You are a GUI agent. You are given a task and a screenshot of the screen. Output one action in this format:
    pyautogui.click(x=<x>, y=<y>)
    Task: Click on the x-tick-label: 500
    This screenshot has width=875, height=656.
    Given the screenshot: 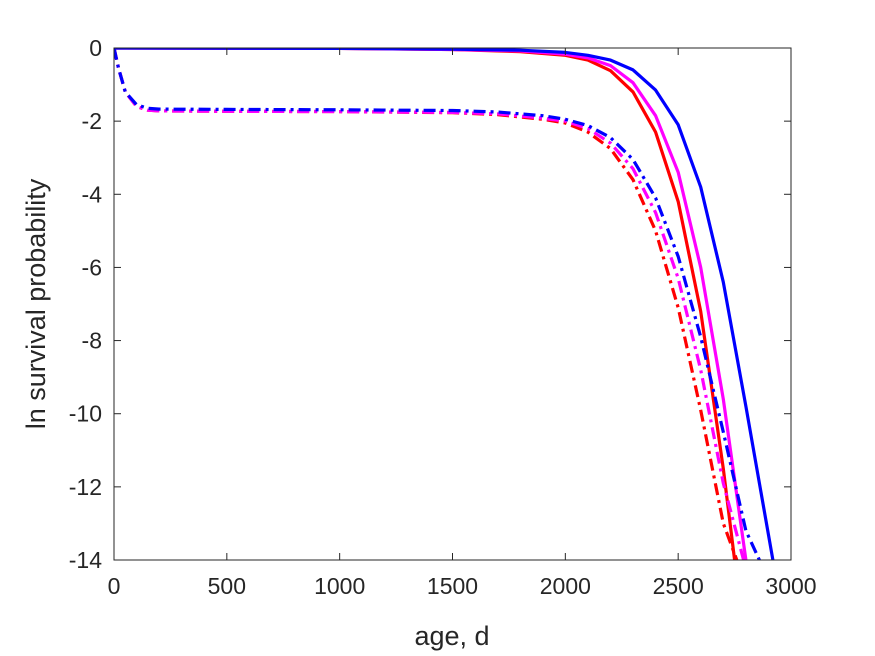 What is the action you would take?
    pyautogui.click(x=227, y=586)
    